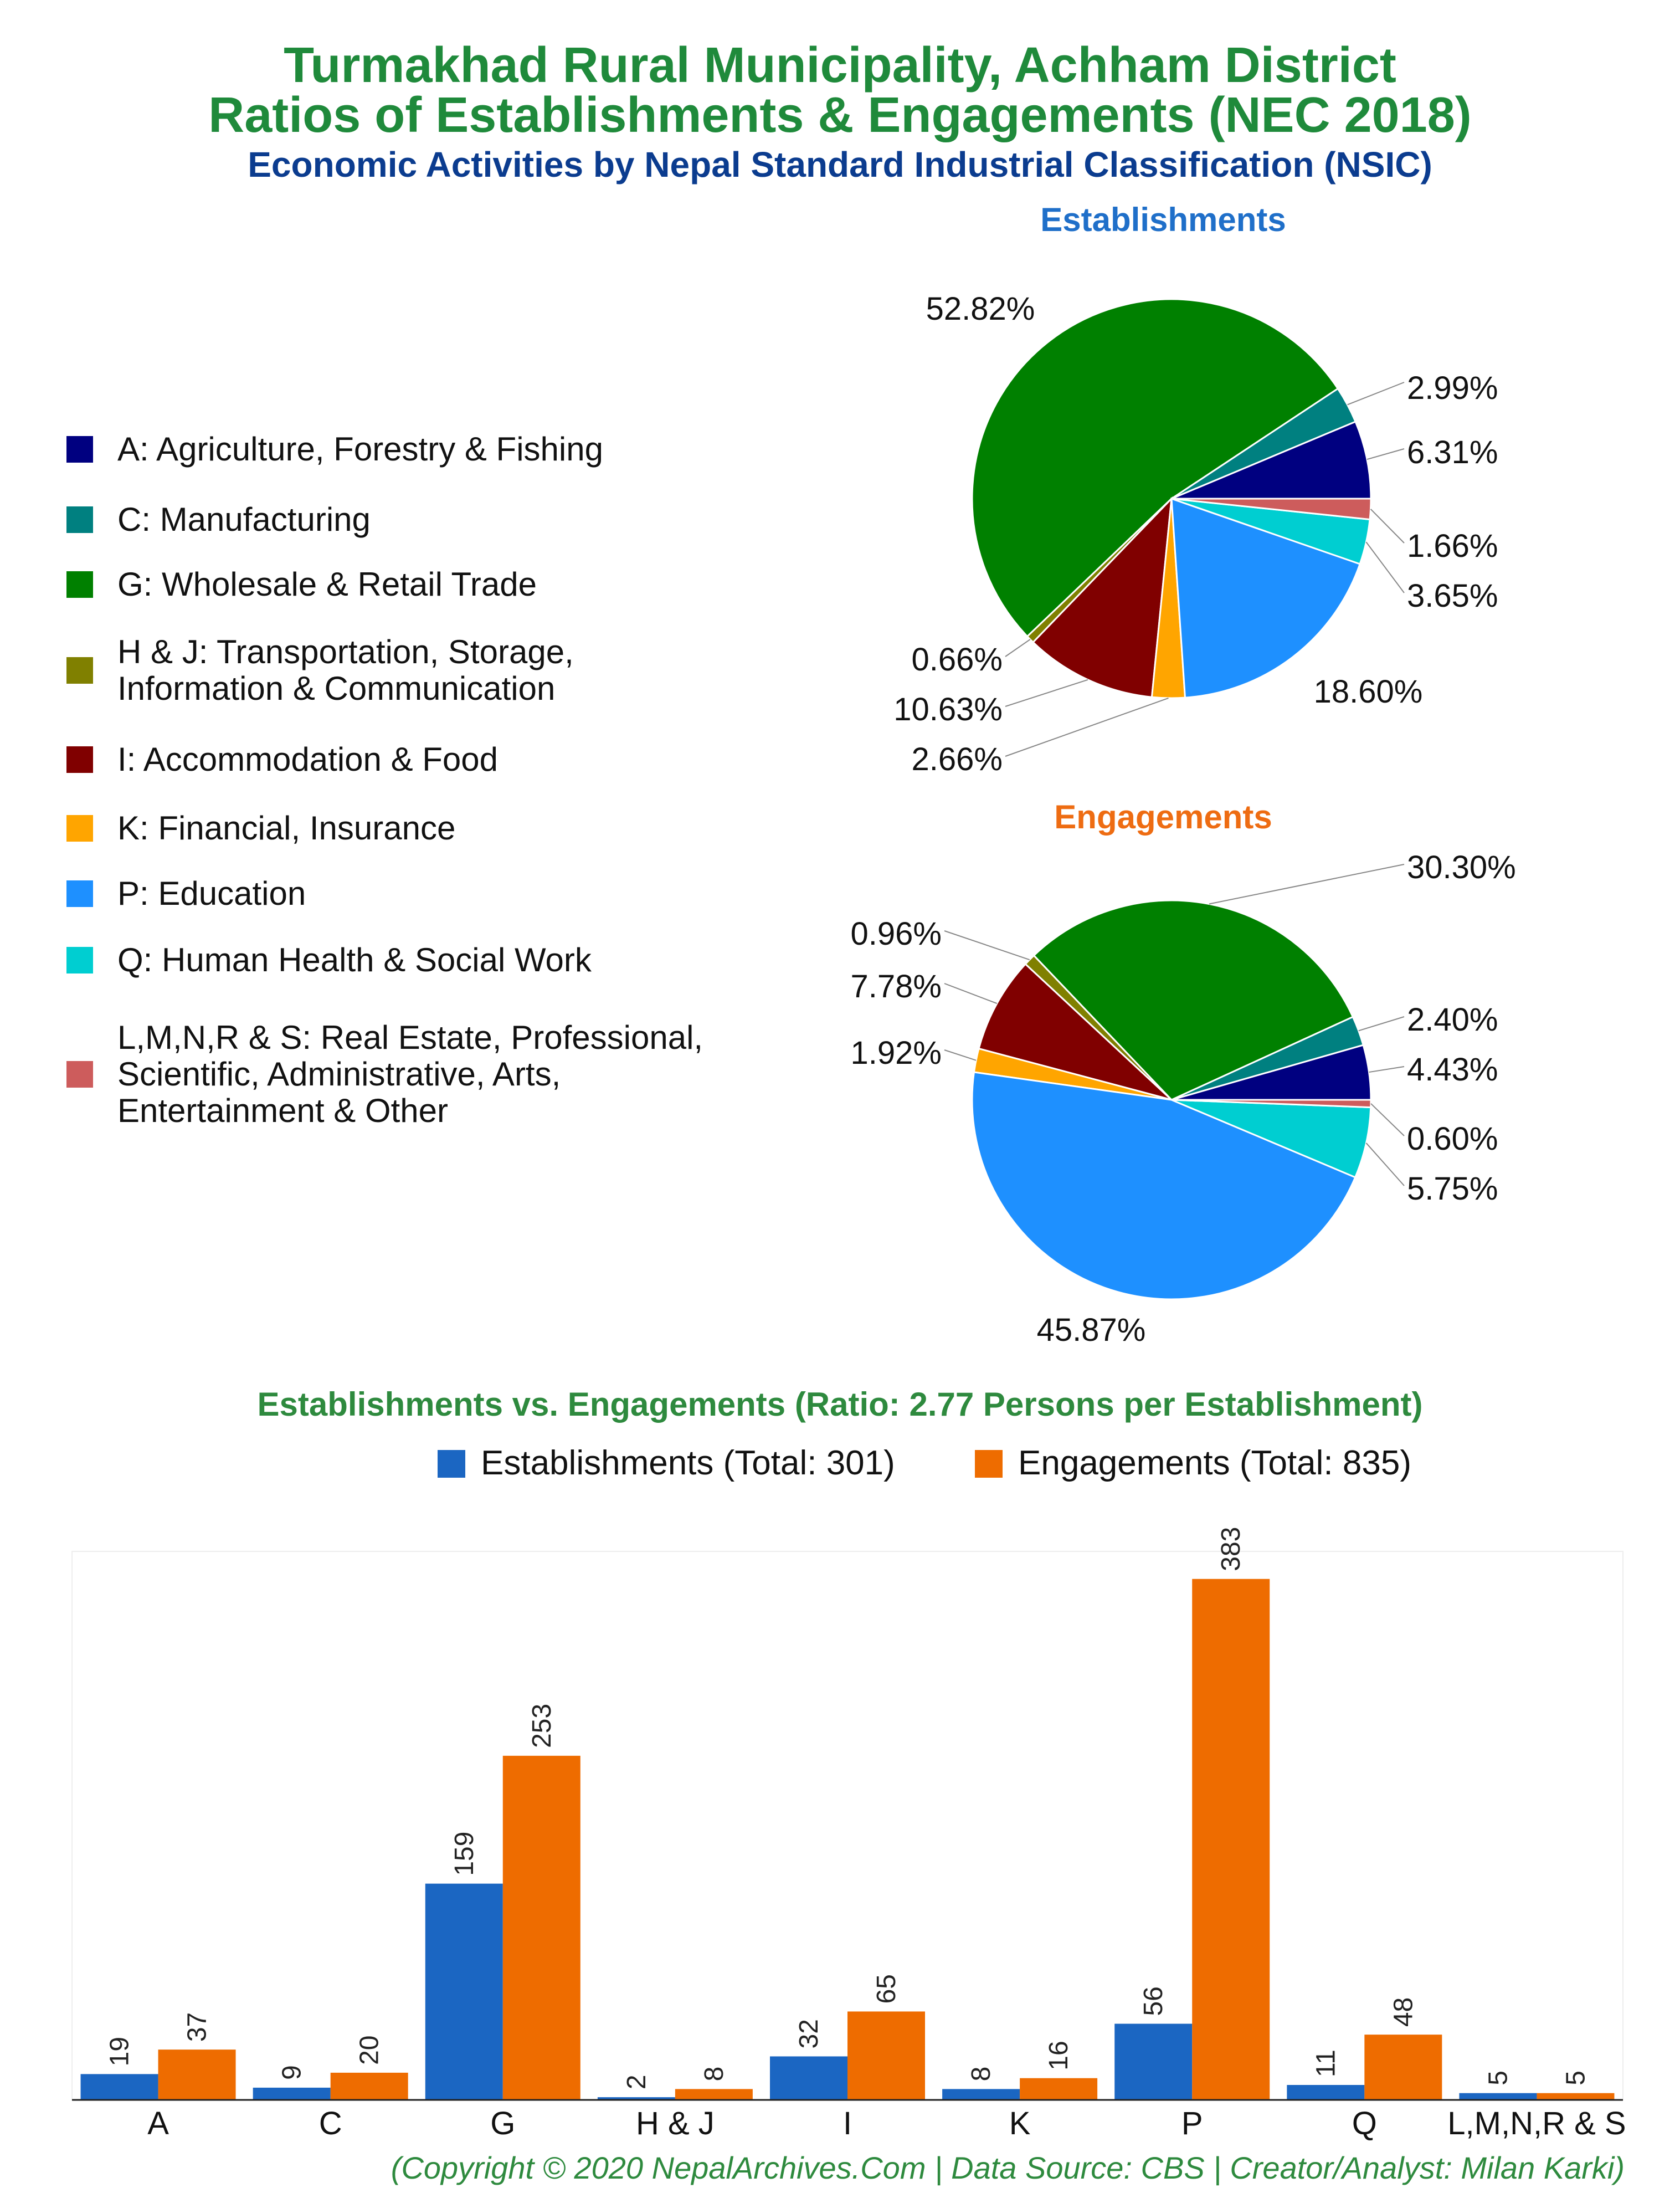 This screenshot has height=2193, width=1680. I want to click on pie-eng-leader-hj, so click(987, 945).